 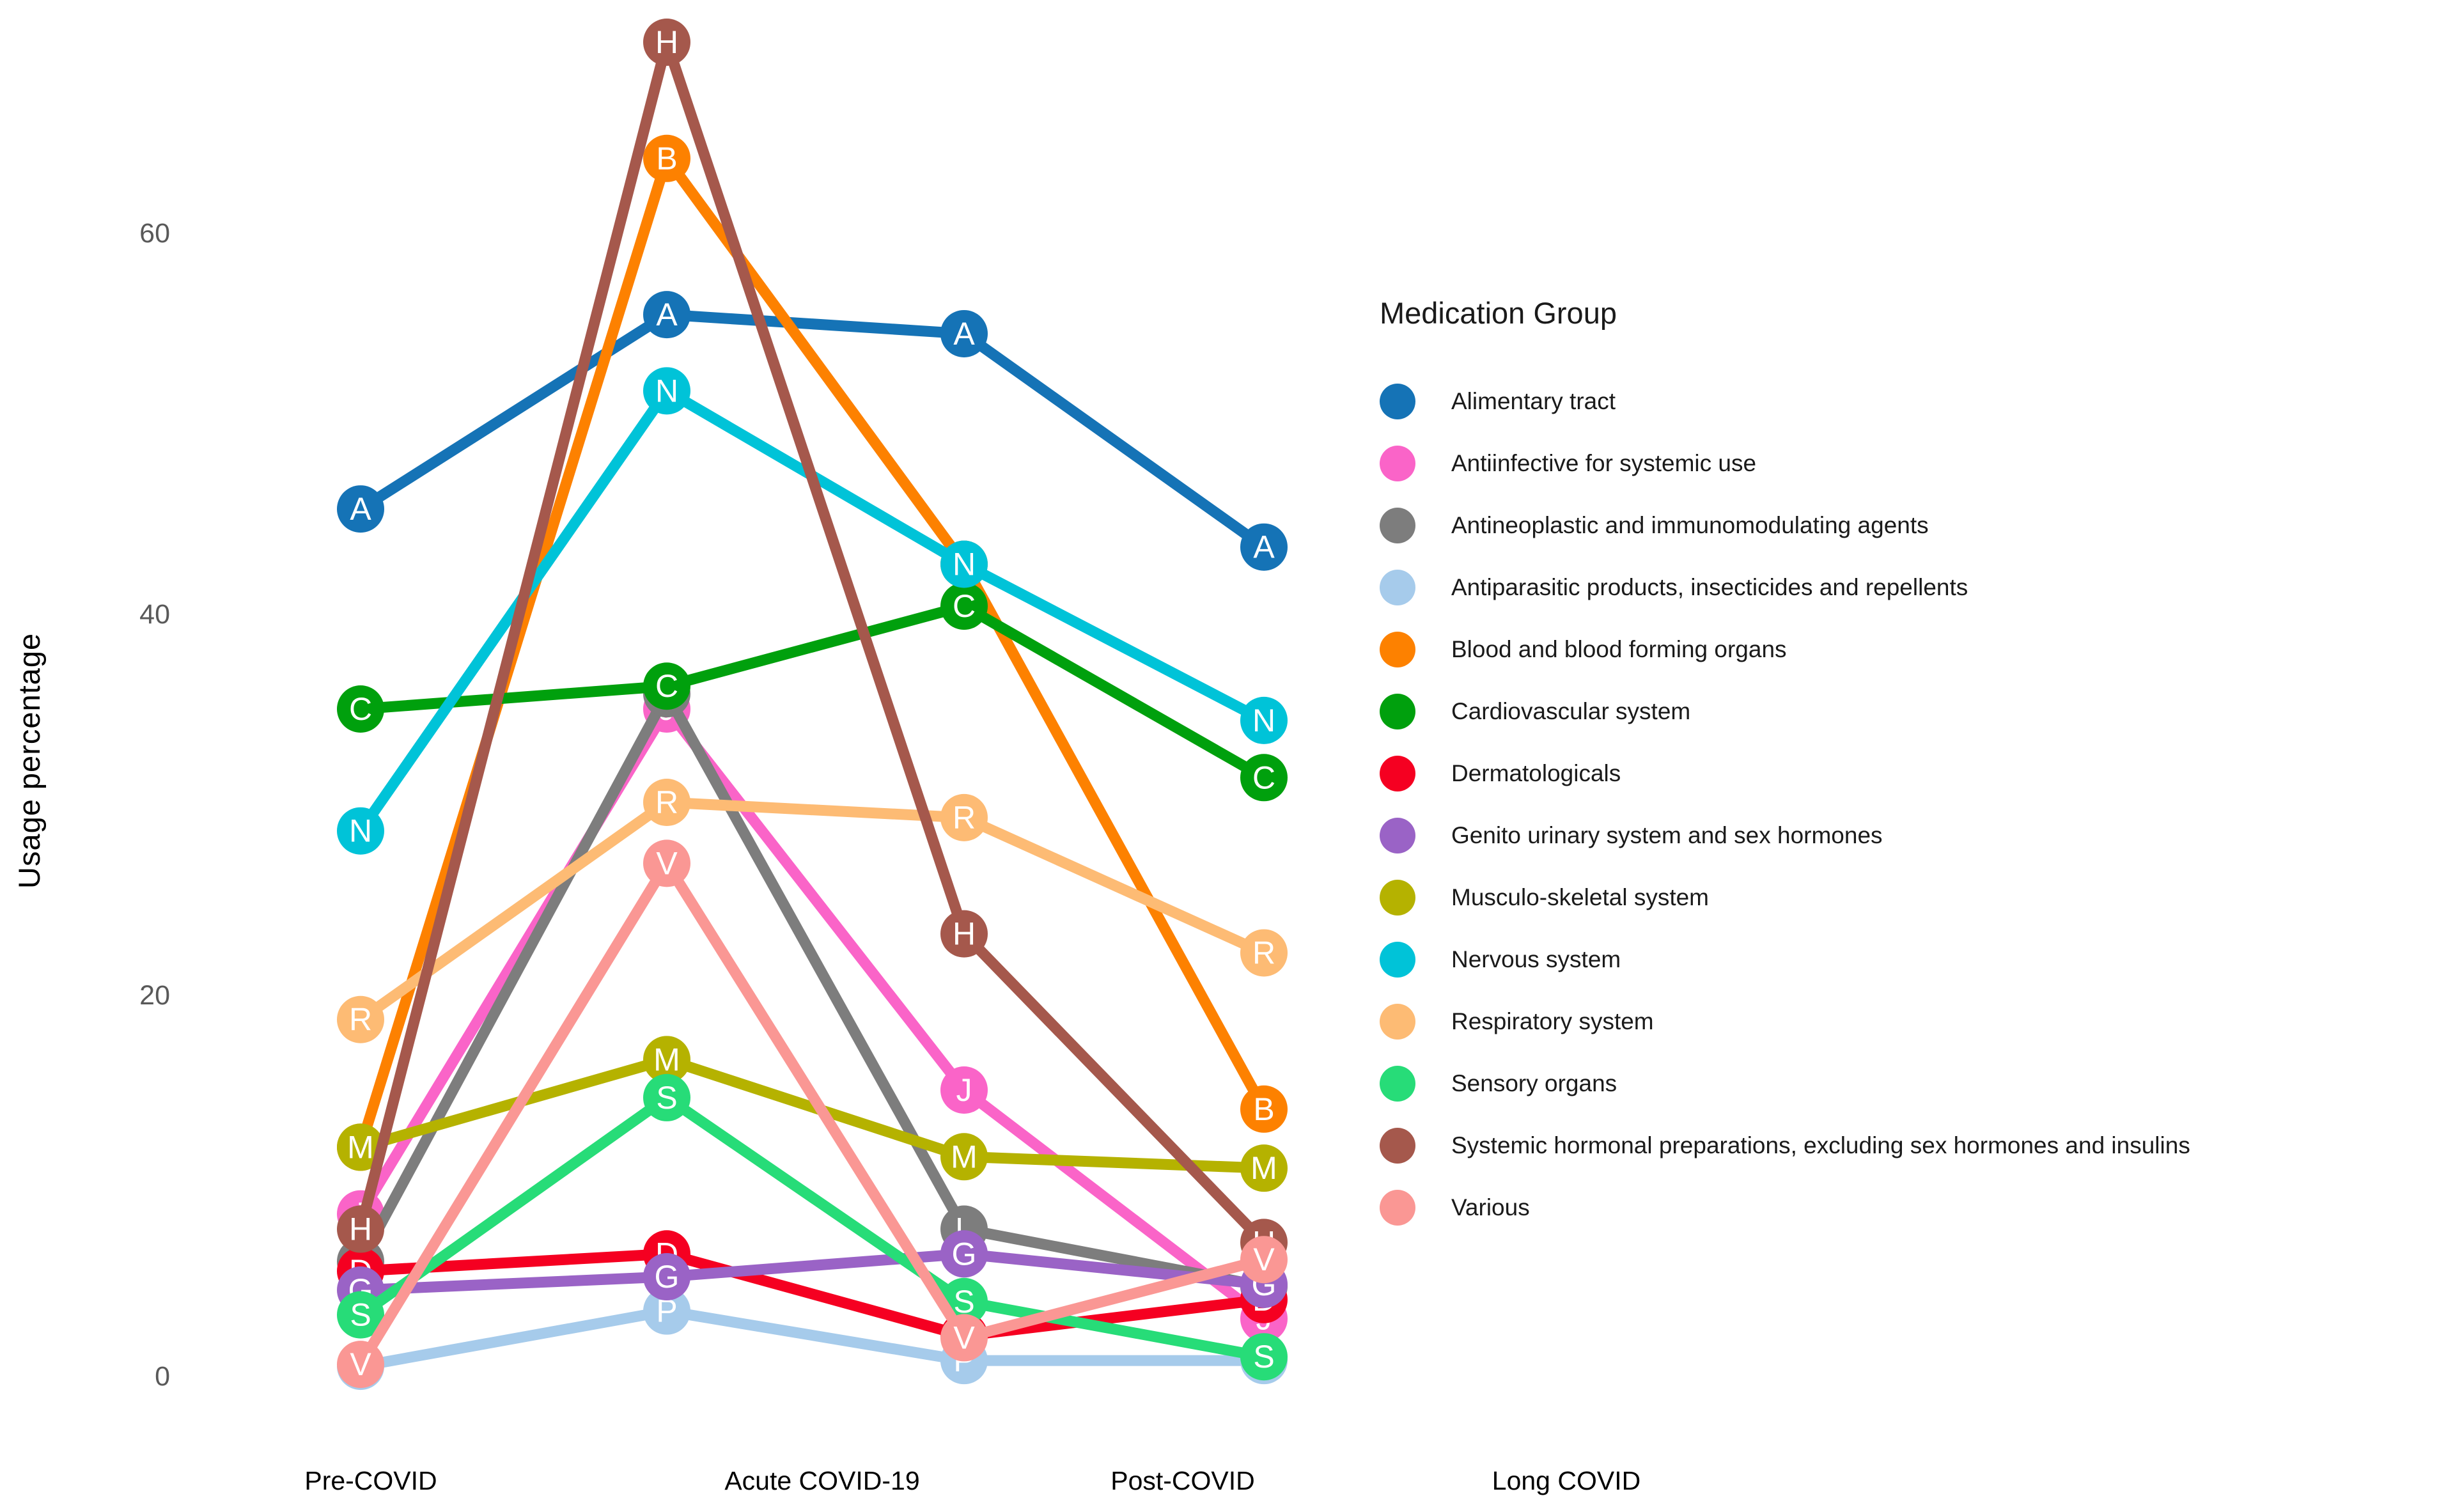 I want to click on series-line-S, so click(x=813, y=1227).